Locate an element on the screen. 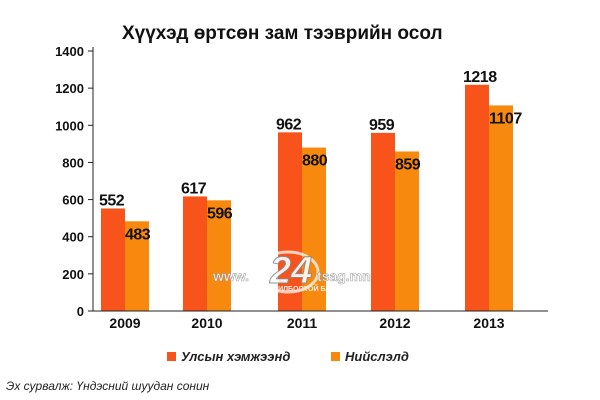 The height and width of the screenshot is (400, 600). bar-national-2011 is located at coordinates (290, 221).